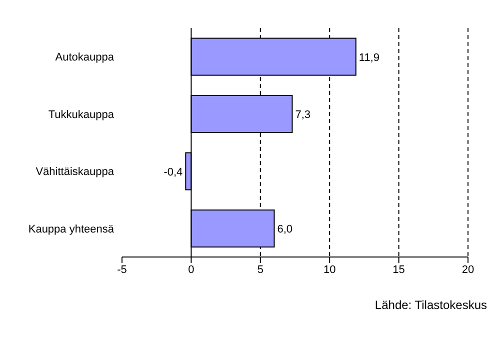 Image resolution: width=495 pixels, height=340 pixels. Describe the element at coordinates (285, 230) in the screenshot. I see `data-label: 6,0` at that location.